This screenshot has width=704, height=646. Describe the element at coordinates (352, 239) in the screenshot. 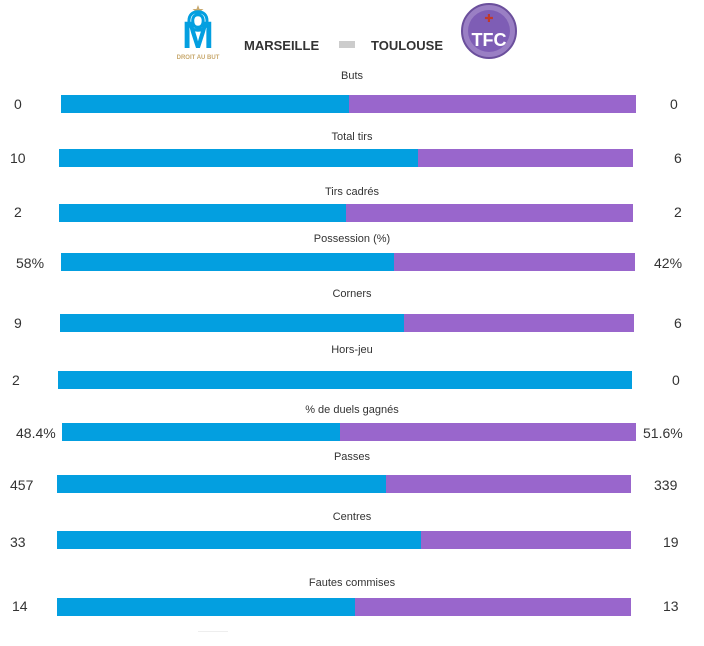

I see `stat-label: Possession (%)` at that location.